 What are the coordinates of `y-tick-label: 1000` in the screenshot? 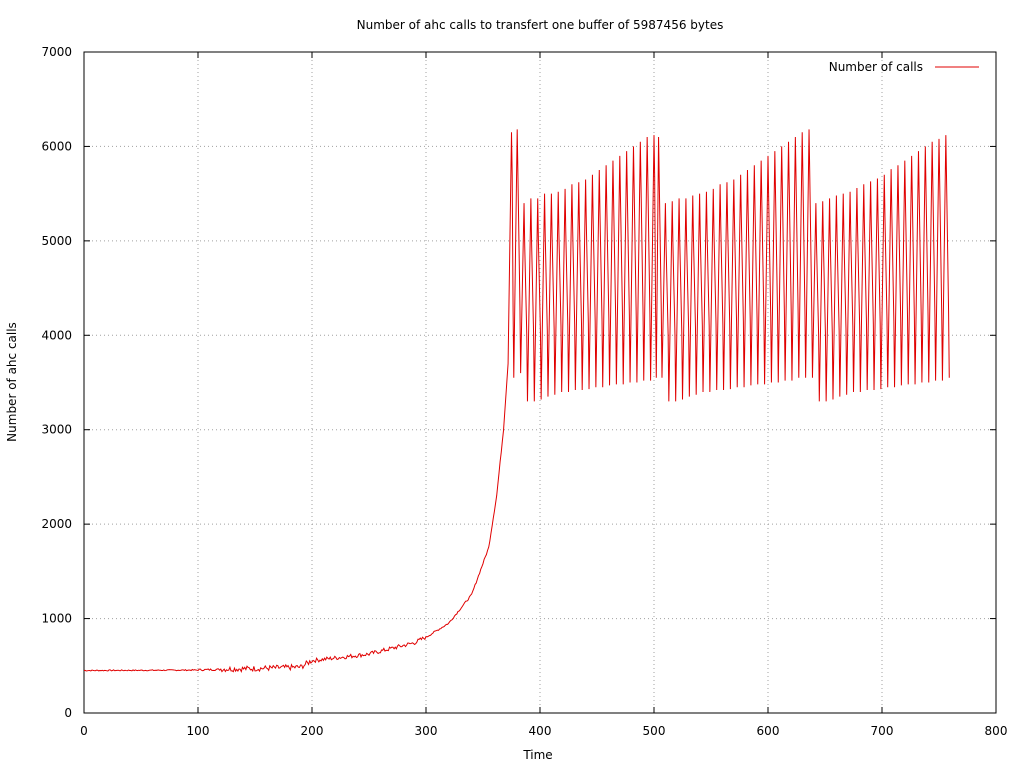 It's located at (56, 619).